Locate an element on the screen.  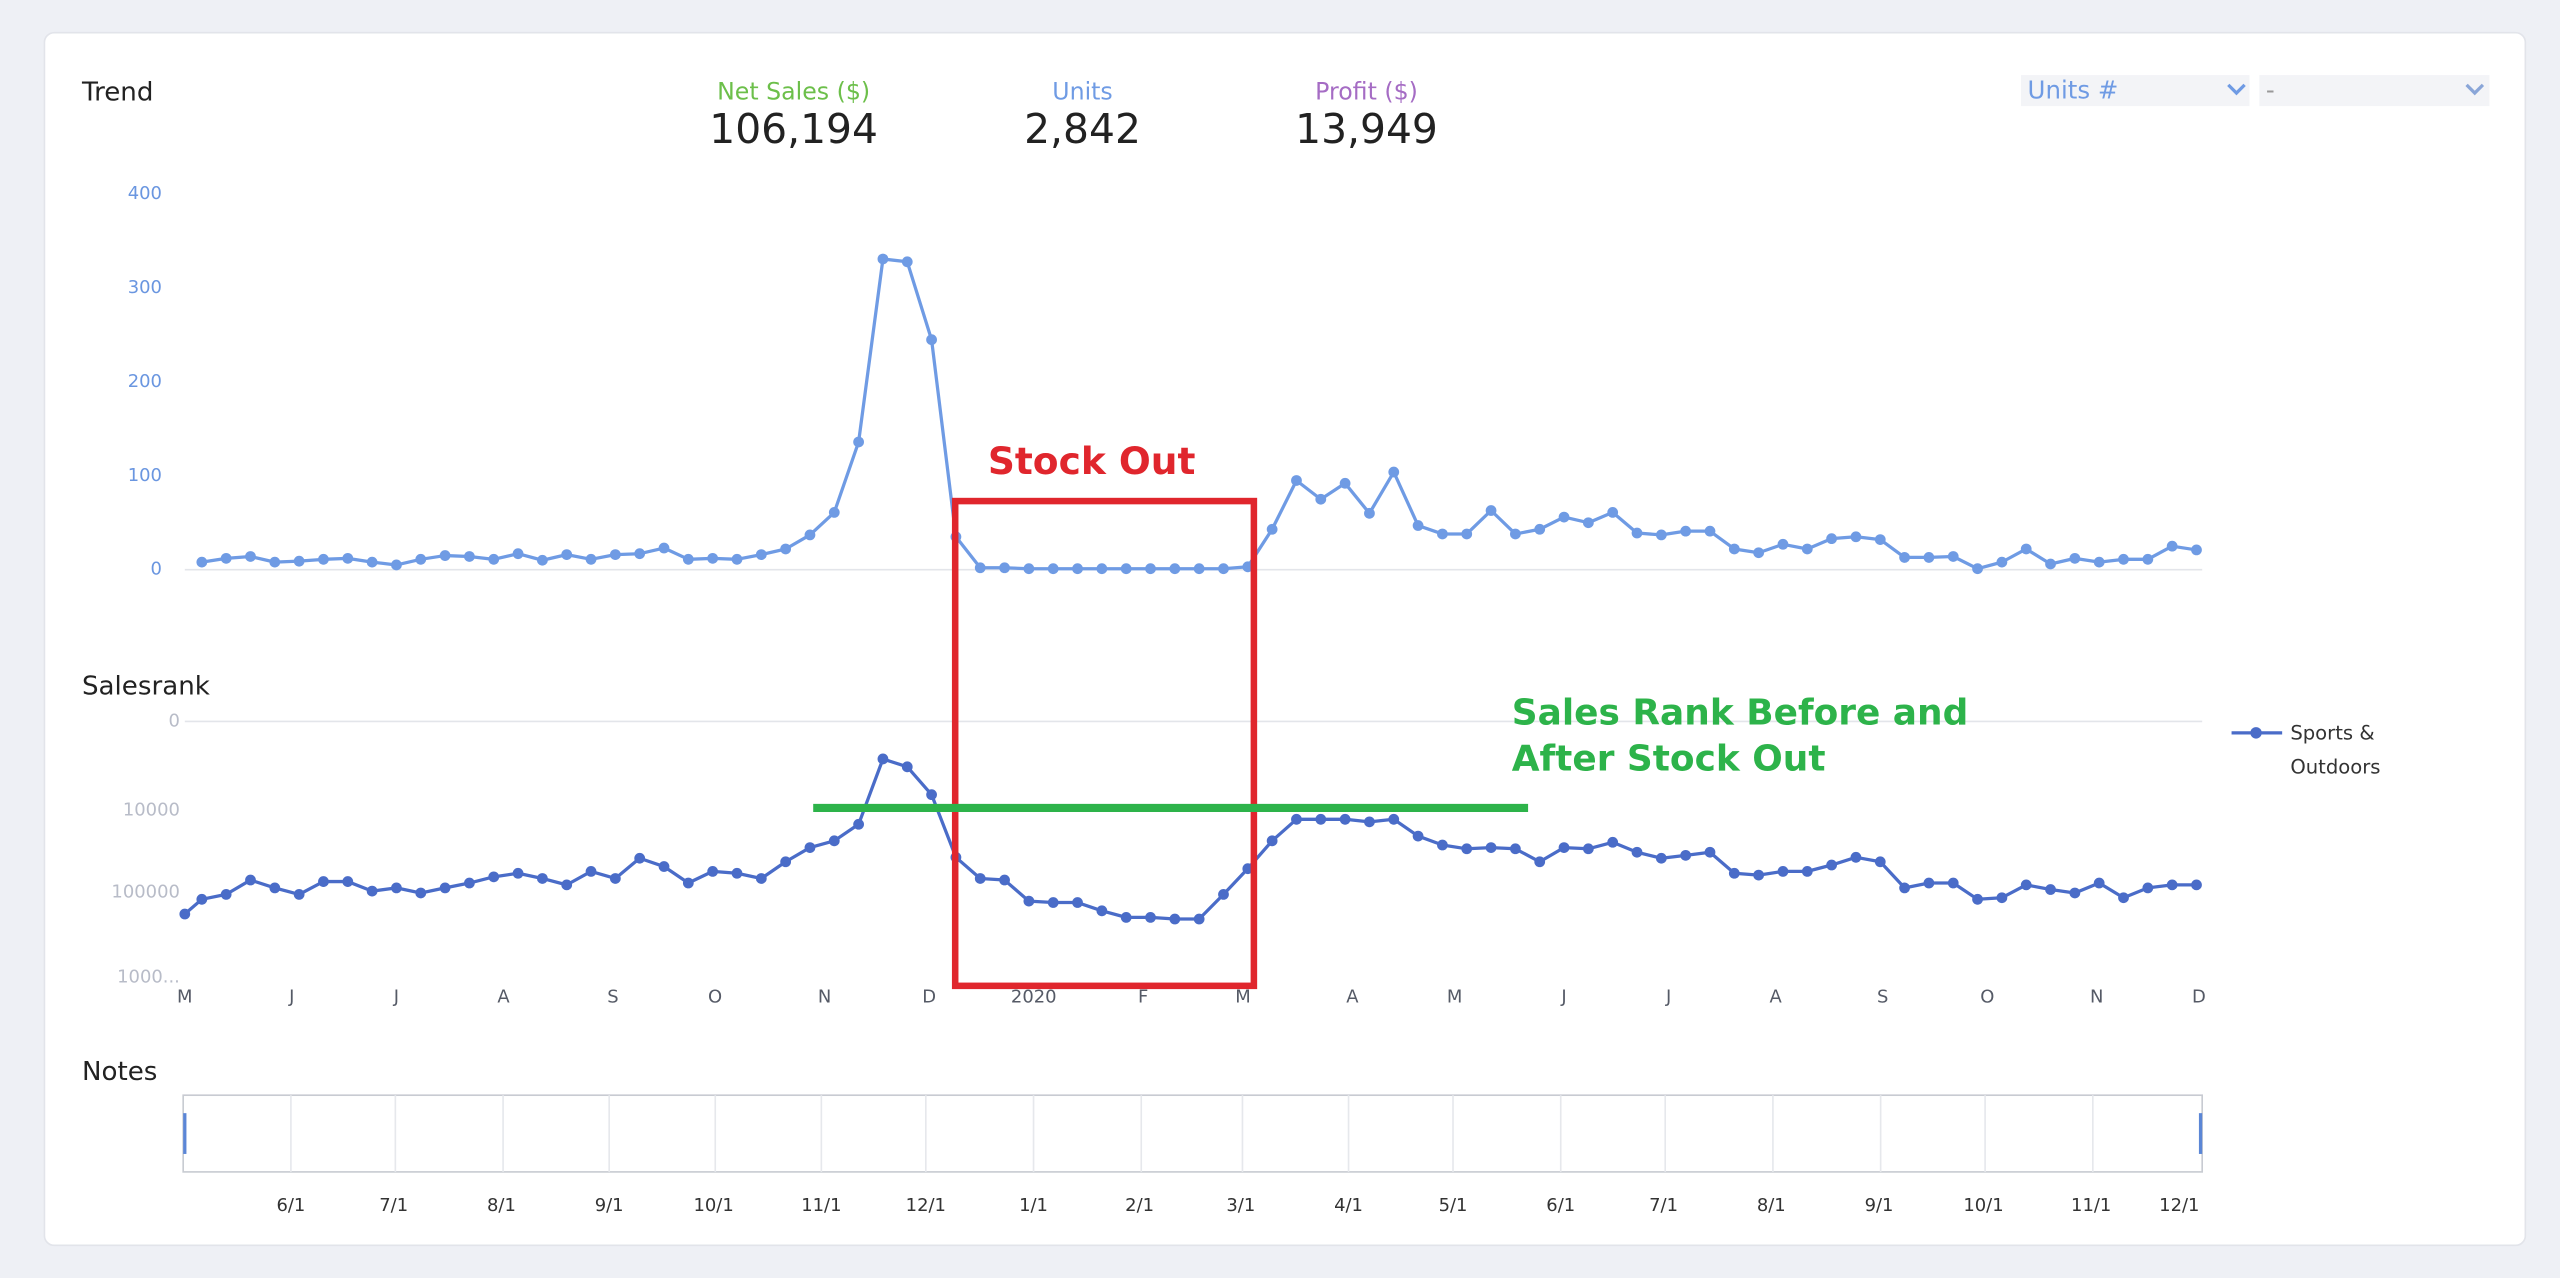
kpi-value: 13,949 is located at coordinates (1366, 129).